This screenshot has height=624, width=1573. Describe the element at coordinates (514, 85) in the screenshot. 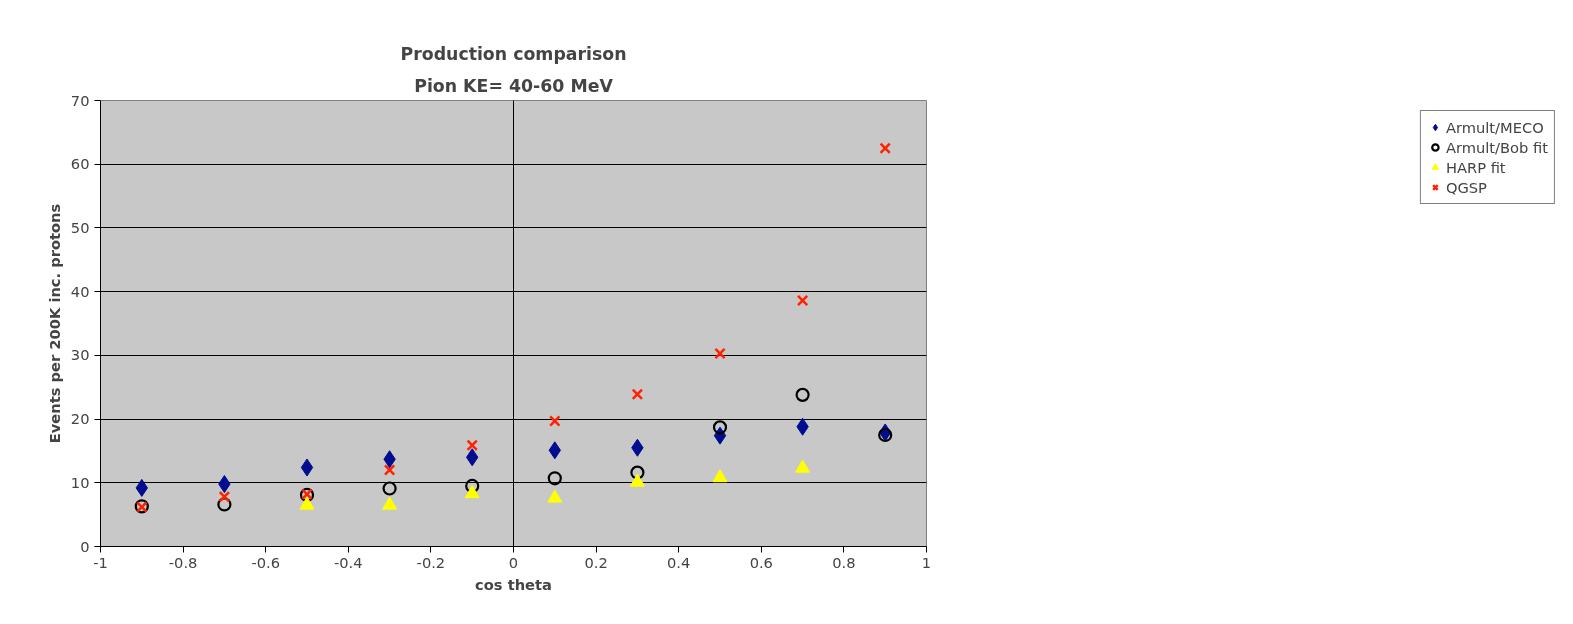

I see `chart-subtitle: Pion KE= 40-60 MeV` at that location.